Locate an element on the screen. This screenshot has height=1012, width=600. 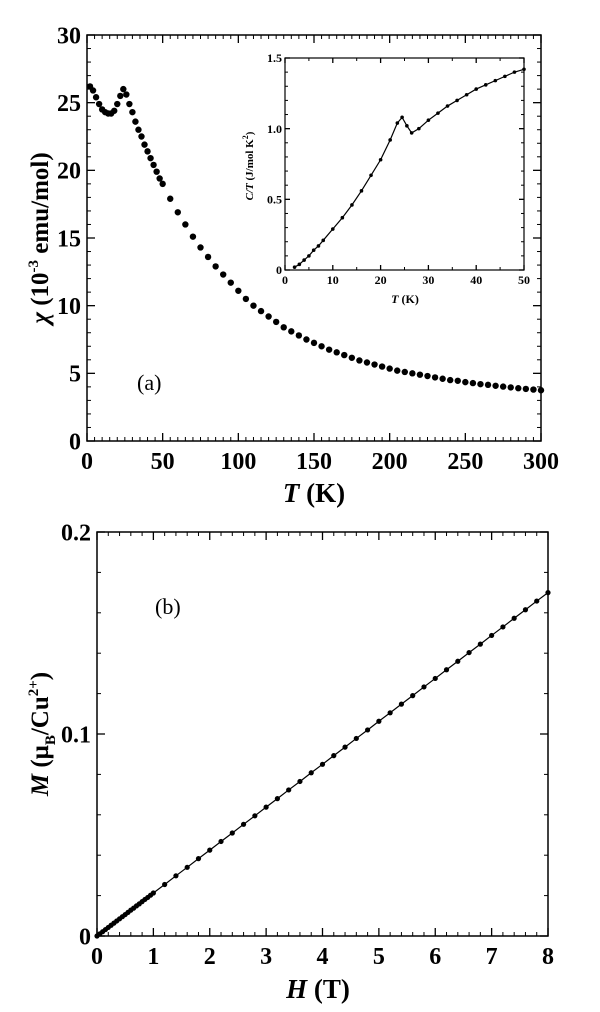
panel-a-x-axis-label: T (K) is located at coordinates (314, 493).